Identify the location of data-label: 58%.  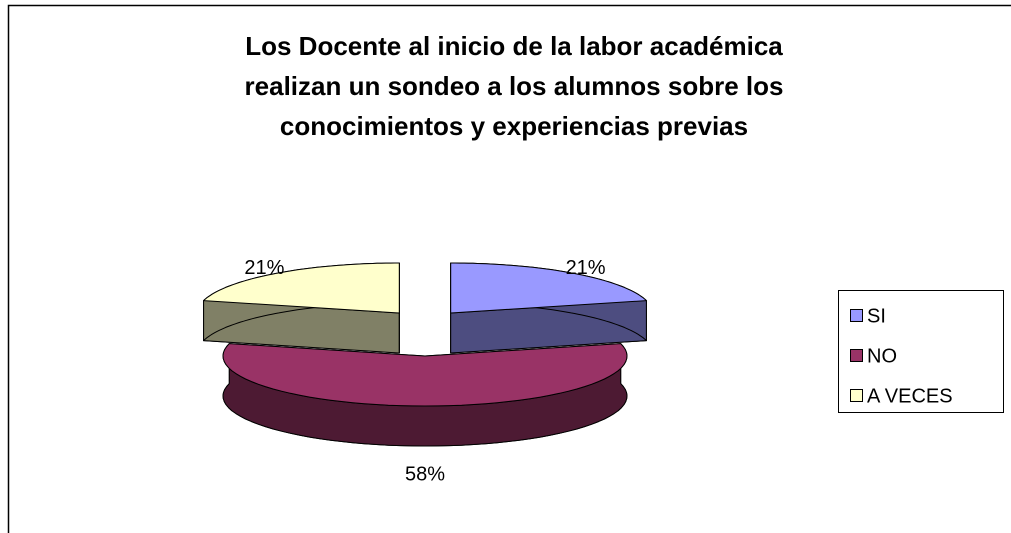
(425, 474).